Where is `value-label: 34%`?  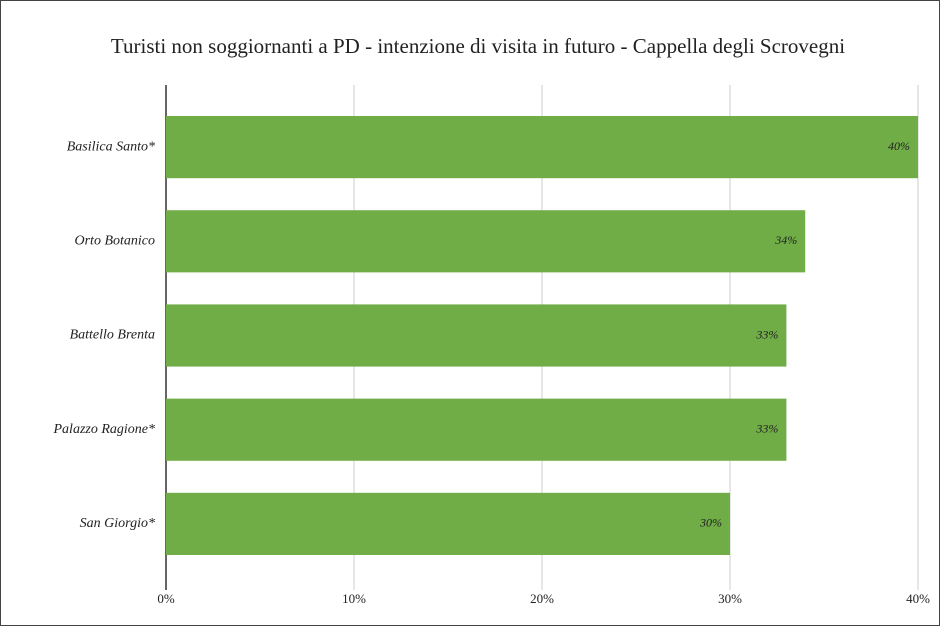
value-label: 34% is located at coordinates (785, 240).